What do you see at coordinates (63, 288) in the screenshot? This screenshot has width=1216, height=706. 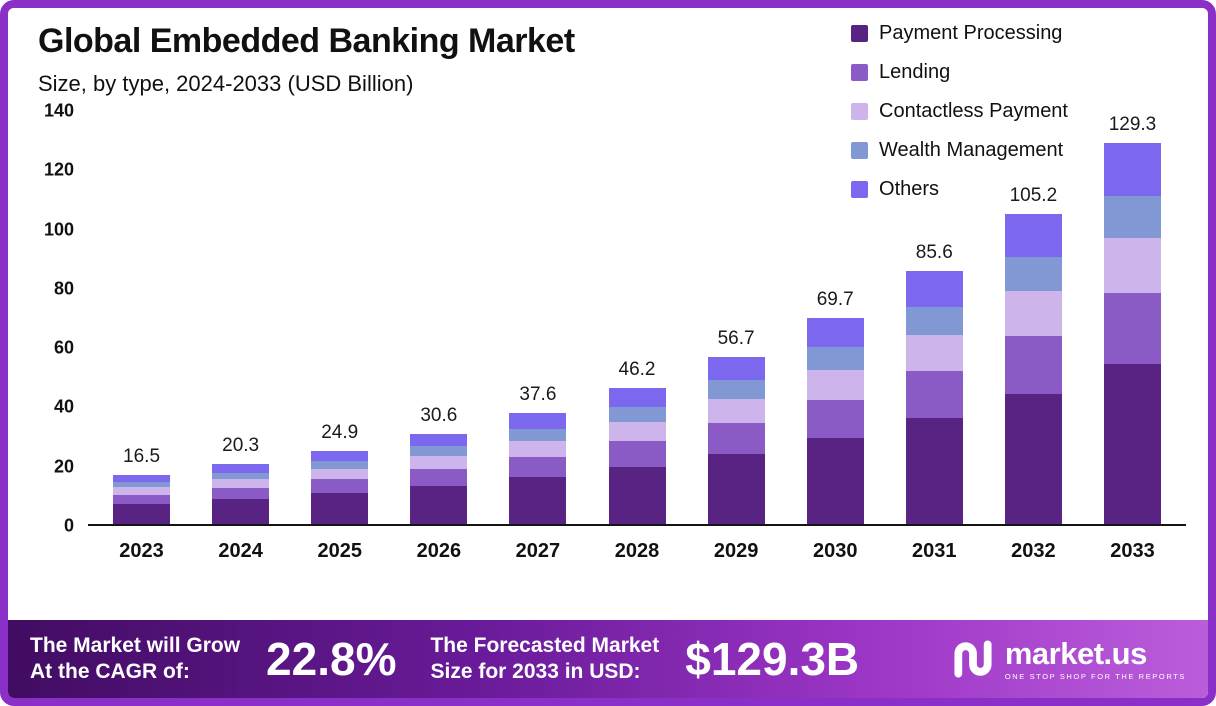 I see `y-tick-label: 80` at bounding box center [63, 288].